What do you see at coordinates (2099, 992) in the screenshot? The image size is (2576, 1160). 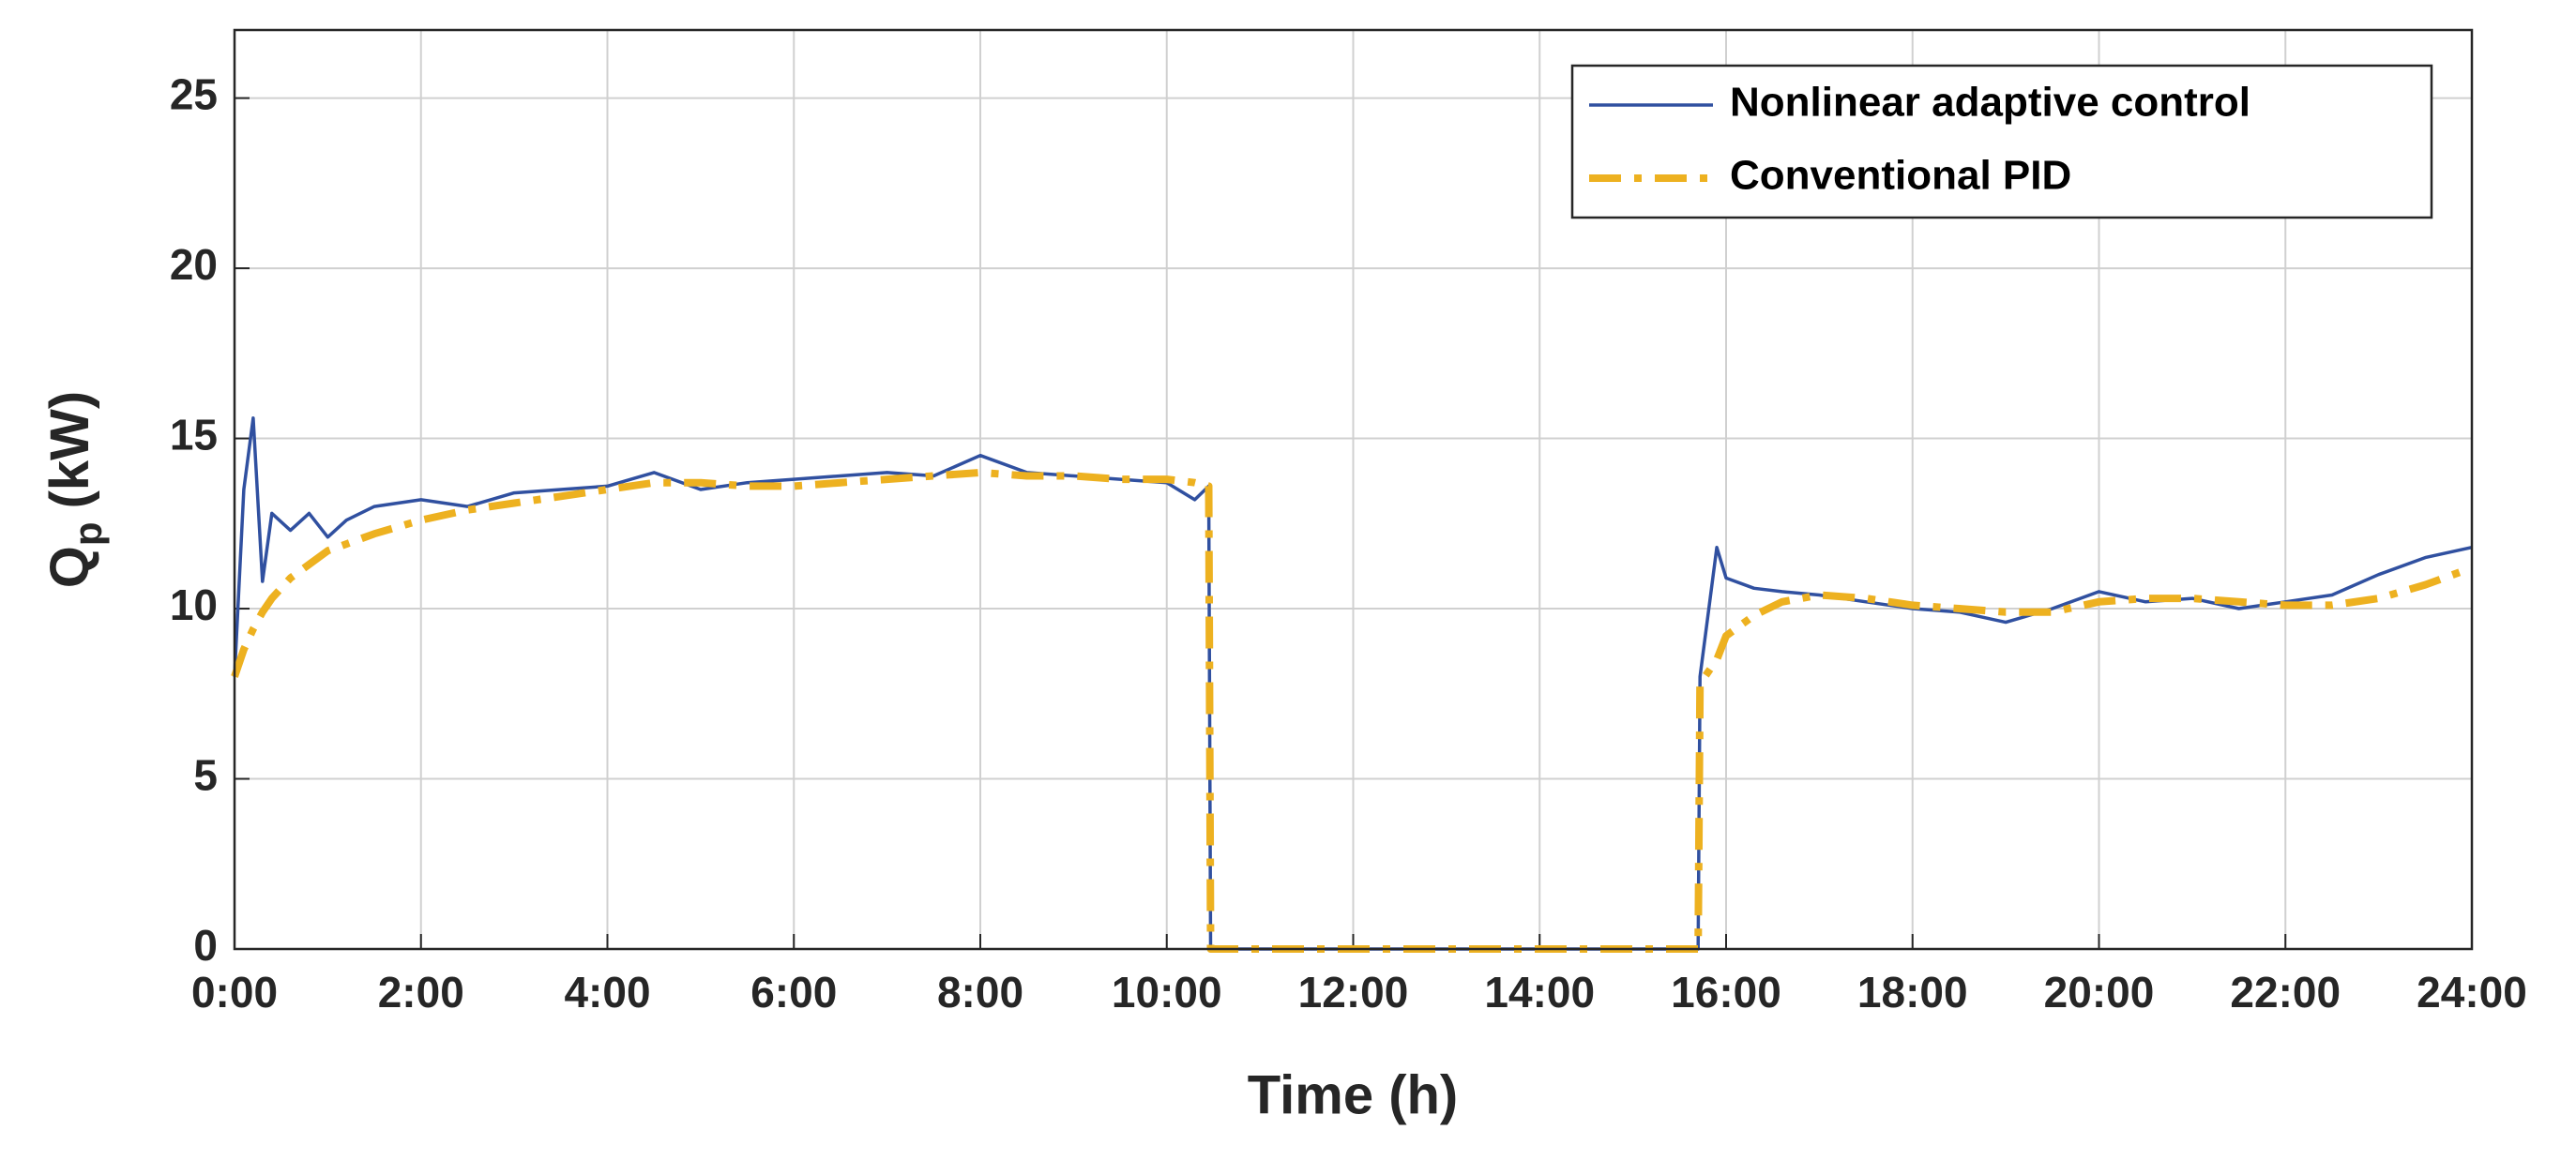 I see `x-tick-label: 20:00` at bounding box center [2099, 992].